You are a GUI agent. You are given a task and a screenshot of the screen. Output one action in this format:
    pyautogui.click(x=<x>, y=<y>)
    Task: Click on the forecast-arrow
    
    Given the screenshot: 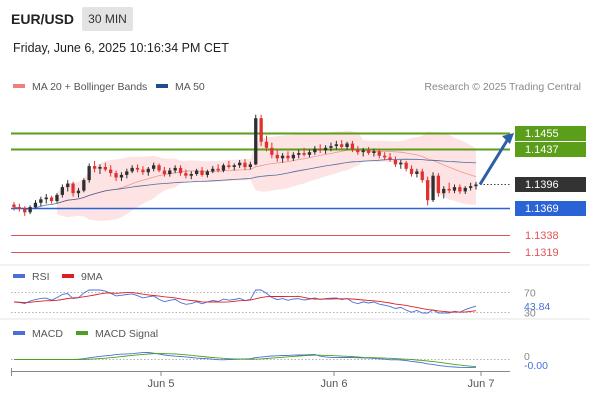 What is the action you would take?
    pyautogui.click(x=494, y=162)
    